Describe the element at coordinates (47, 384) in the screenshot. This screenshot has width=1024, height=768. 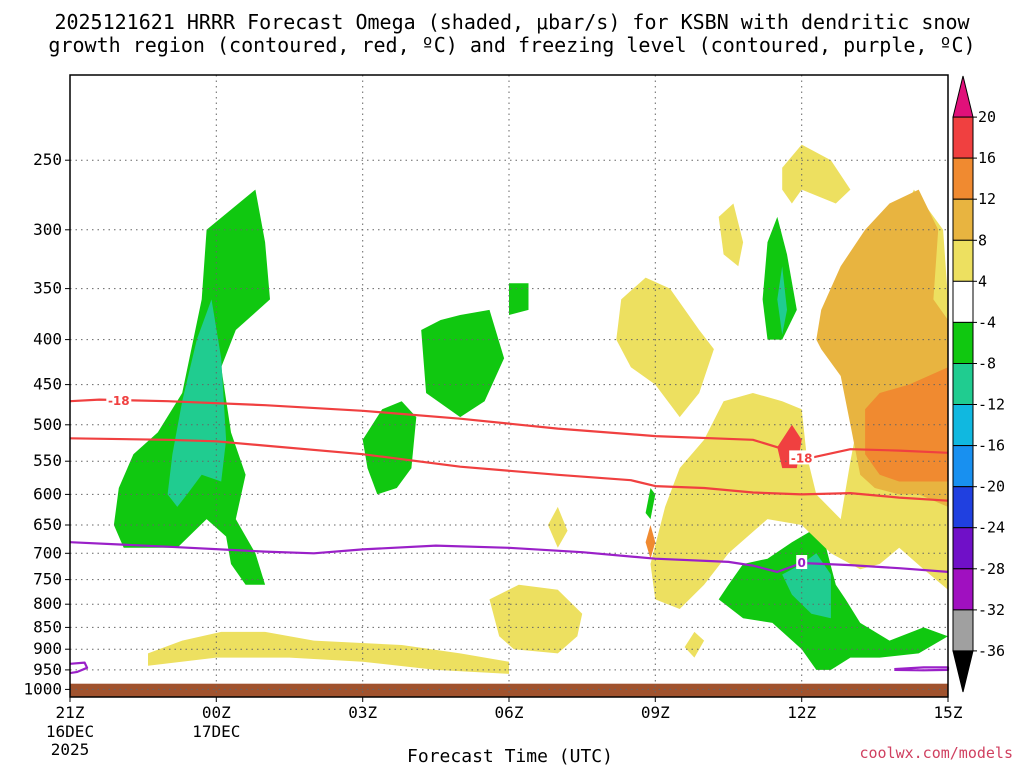
I see `y-tick-label-450: 450` at that location.